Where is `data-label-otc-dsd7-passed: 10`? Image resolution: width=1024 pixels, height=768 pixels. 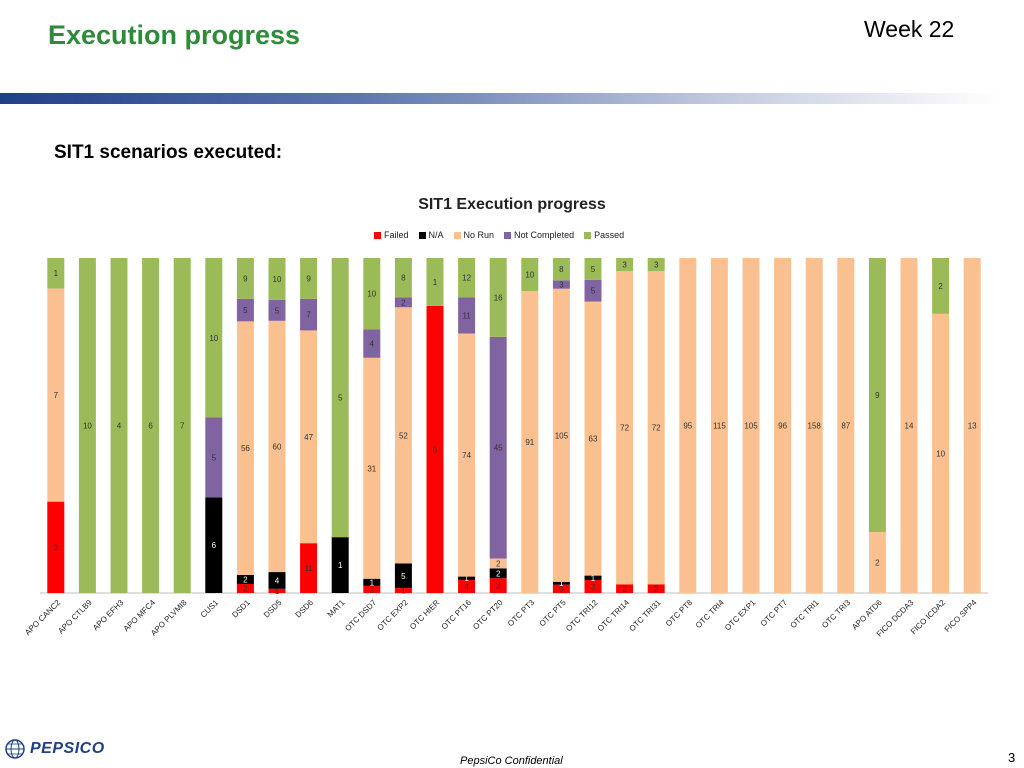 data-label-otc-dsd7-passed: 10 is located at coordinates (371, 294).